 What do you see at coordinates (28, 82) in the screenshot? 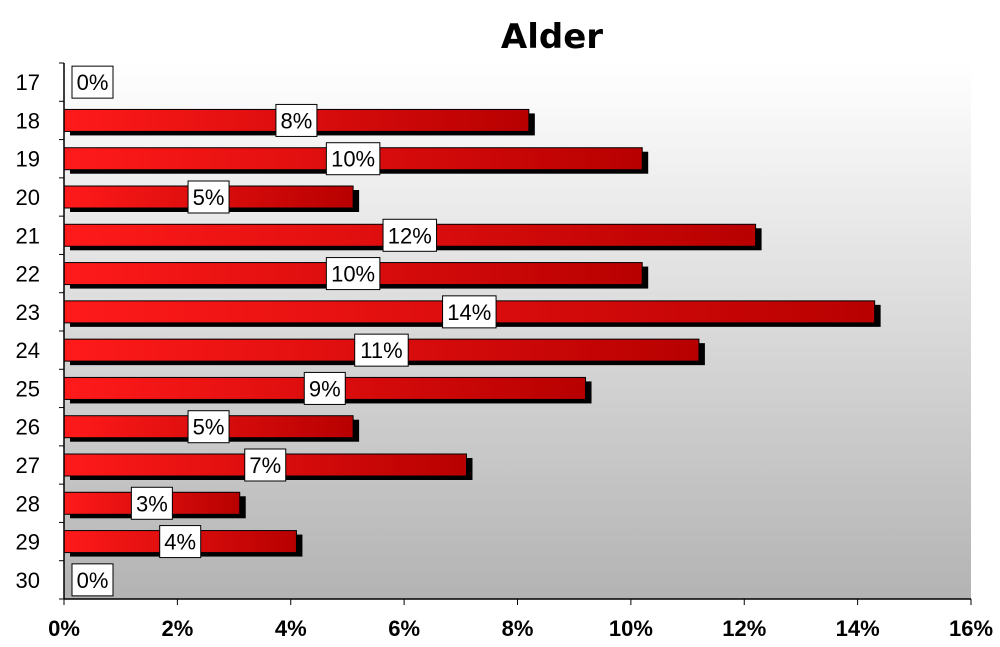
I see `category-label: 17` at bounding box center [28, 82].